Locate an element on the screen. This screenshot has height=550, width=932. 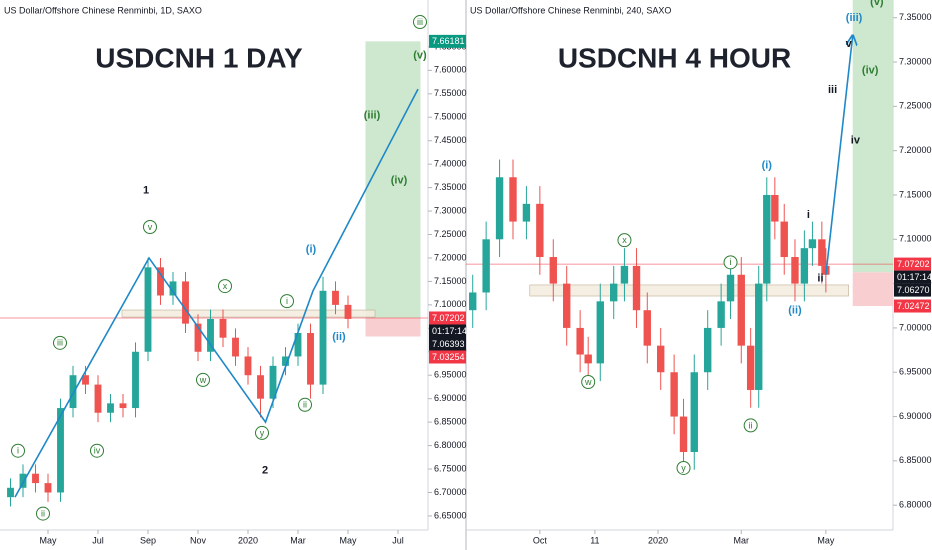
y-tick-label: 7.15000 is located at coordinates (450, 281).